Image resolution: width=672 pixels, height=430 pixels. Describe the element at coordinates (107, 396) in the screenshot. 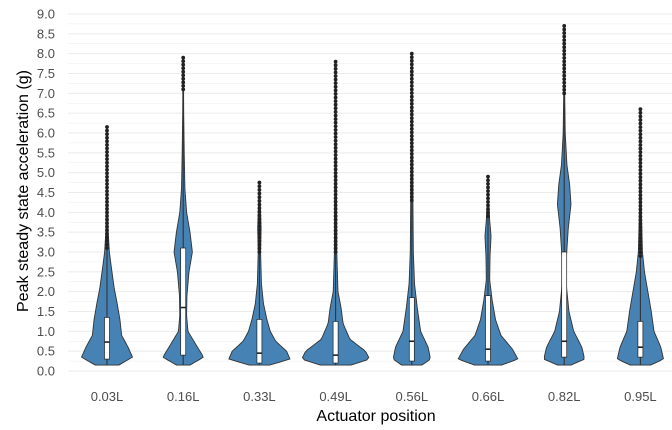

I see `x-tick-label: 0.03L` at that location.